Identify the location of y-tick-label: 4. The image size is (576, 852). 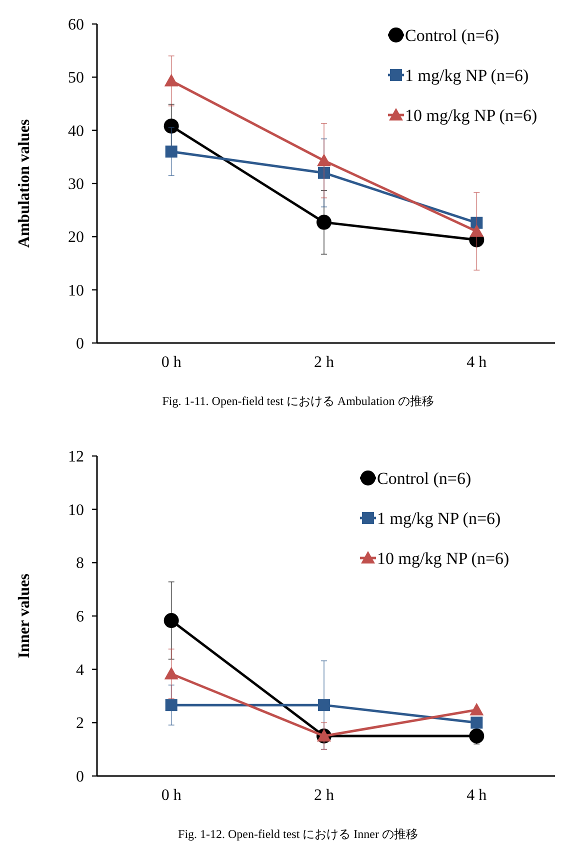
(80, 670).